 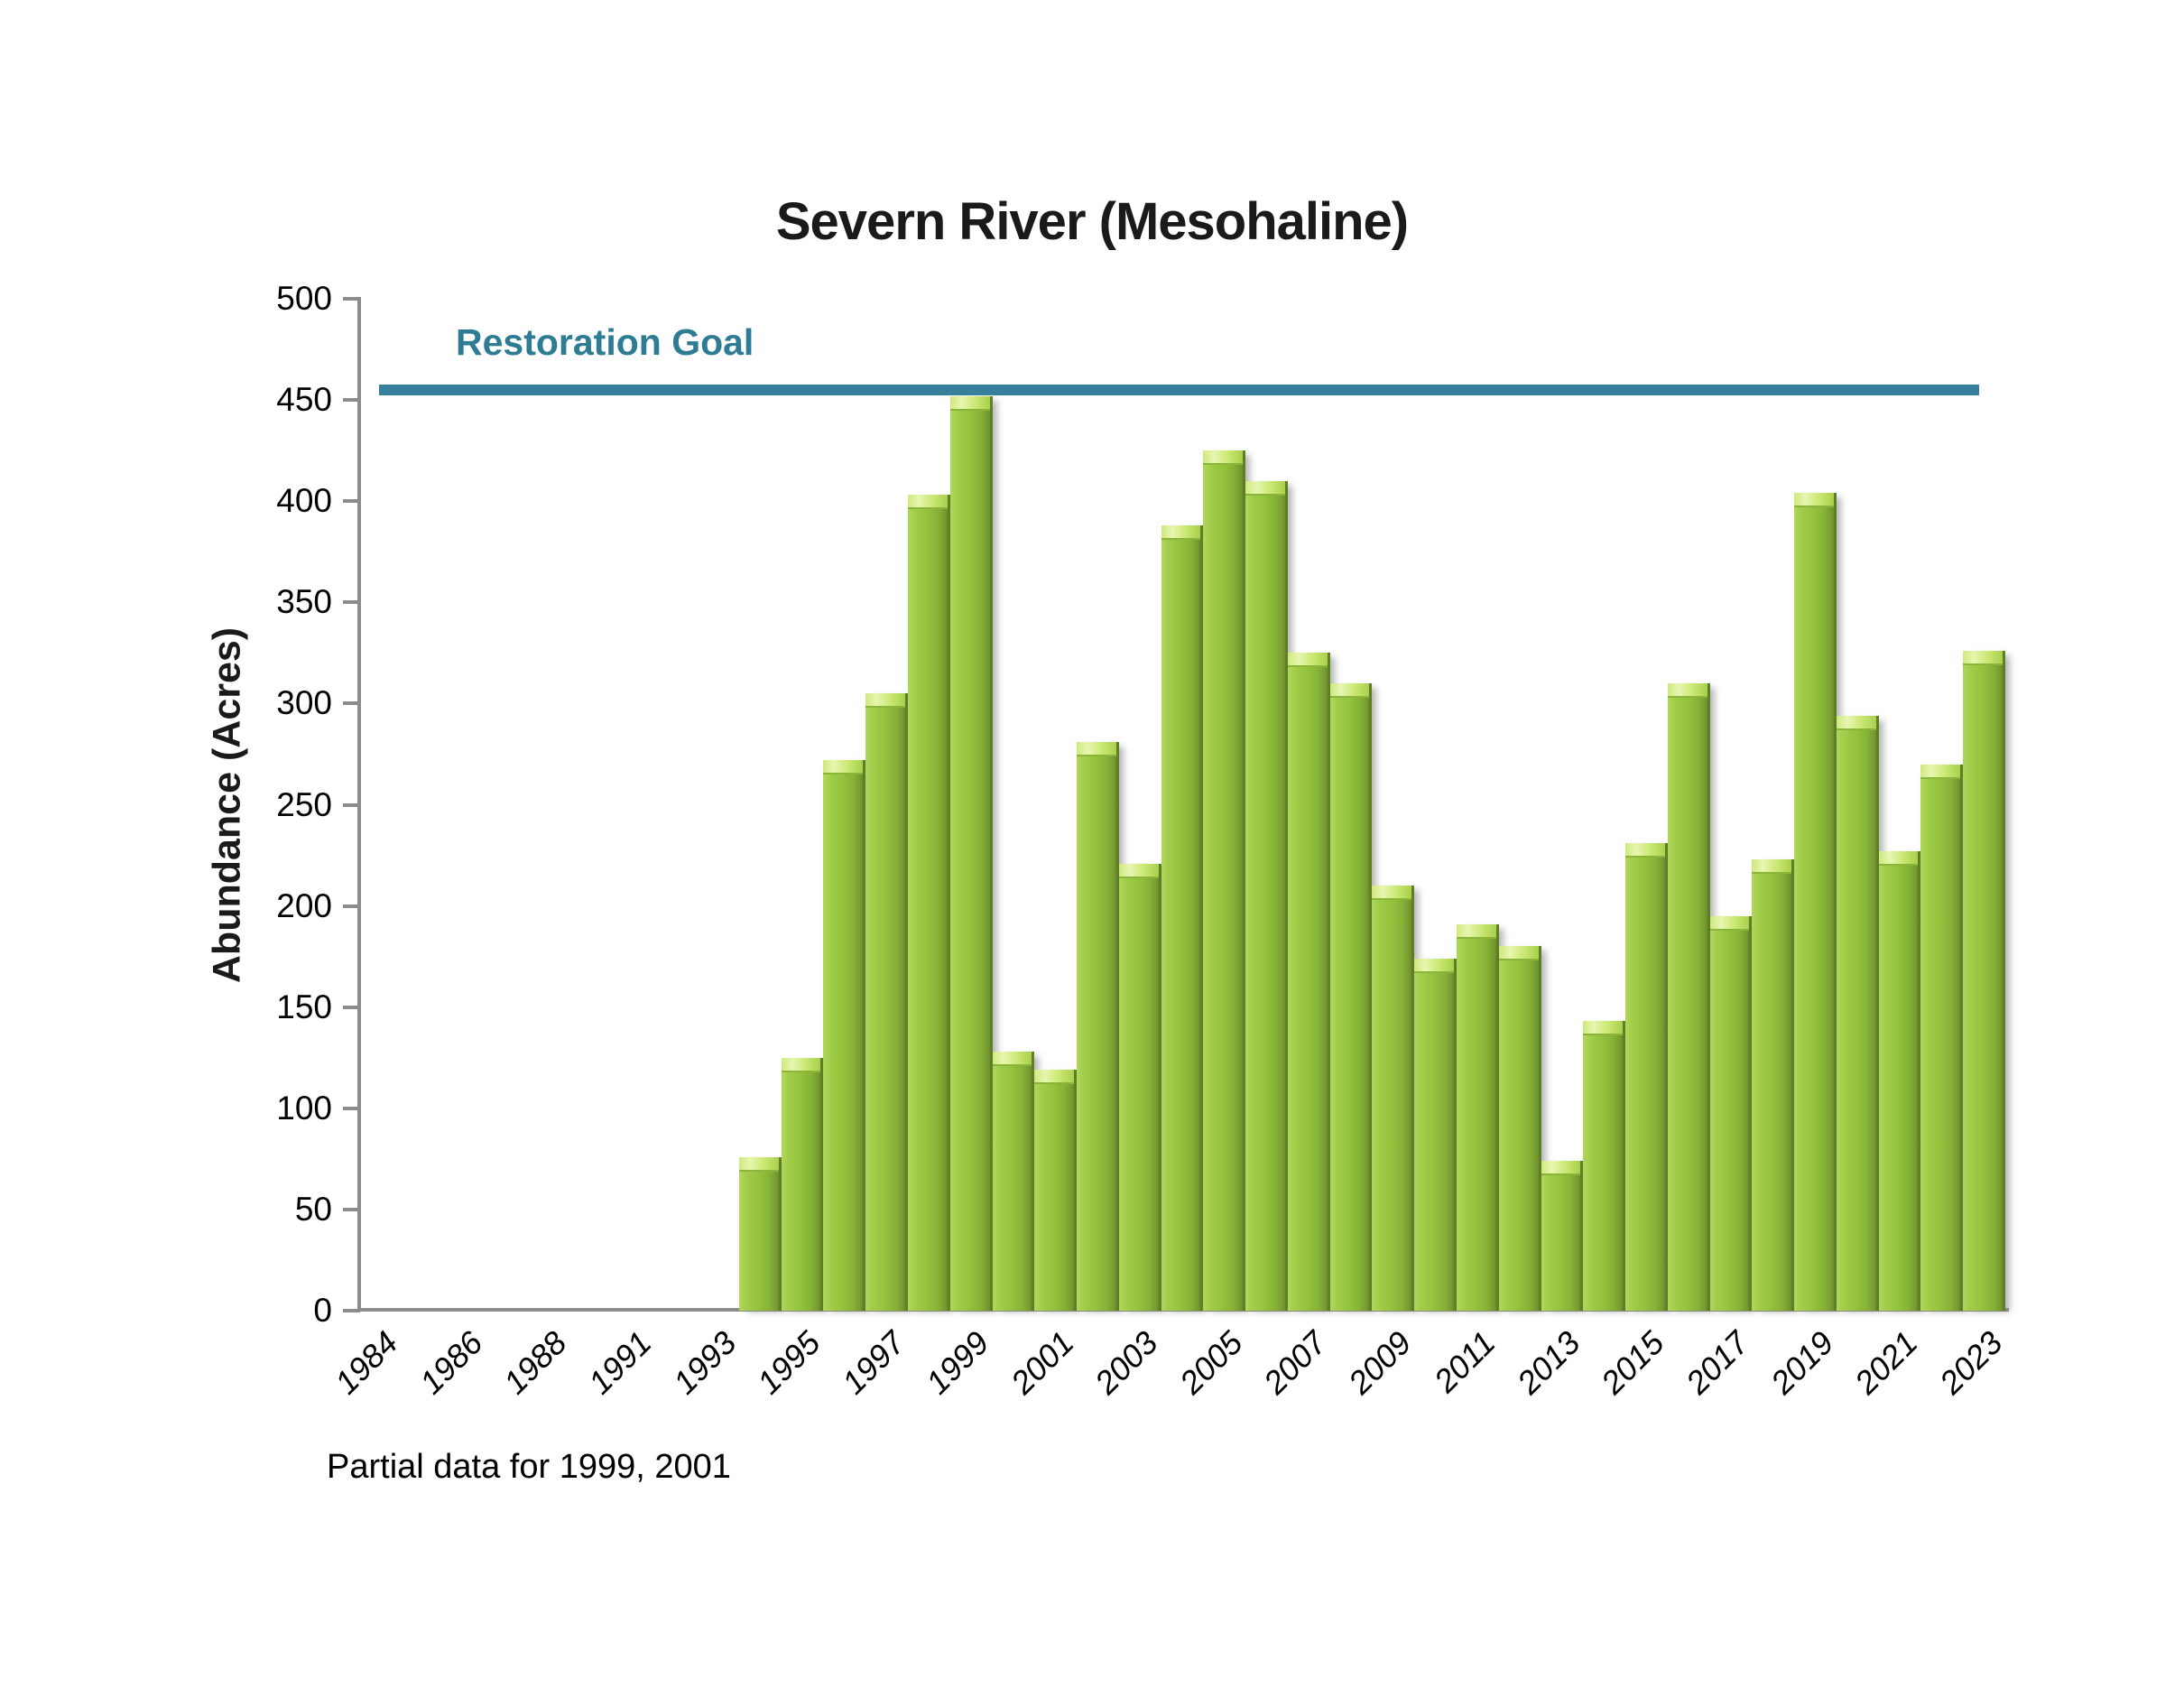 I want to click on y-tick-label-300: 300, so click(x=304, y=703).